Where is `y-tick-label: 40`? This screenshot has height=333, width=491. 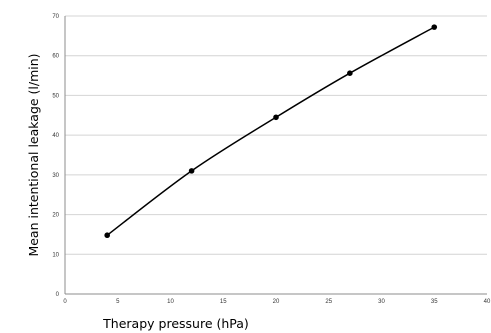
y-tick-label: 40 is located at coordinates (55, 136).